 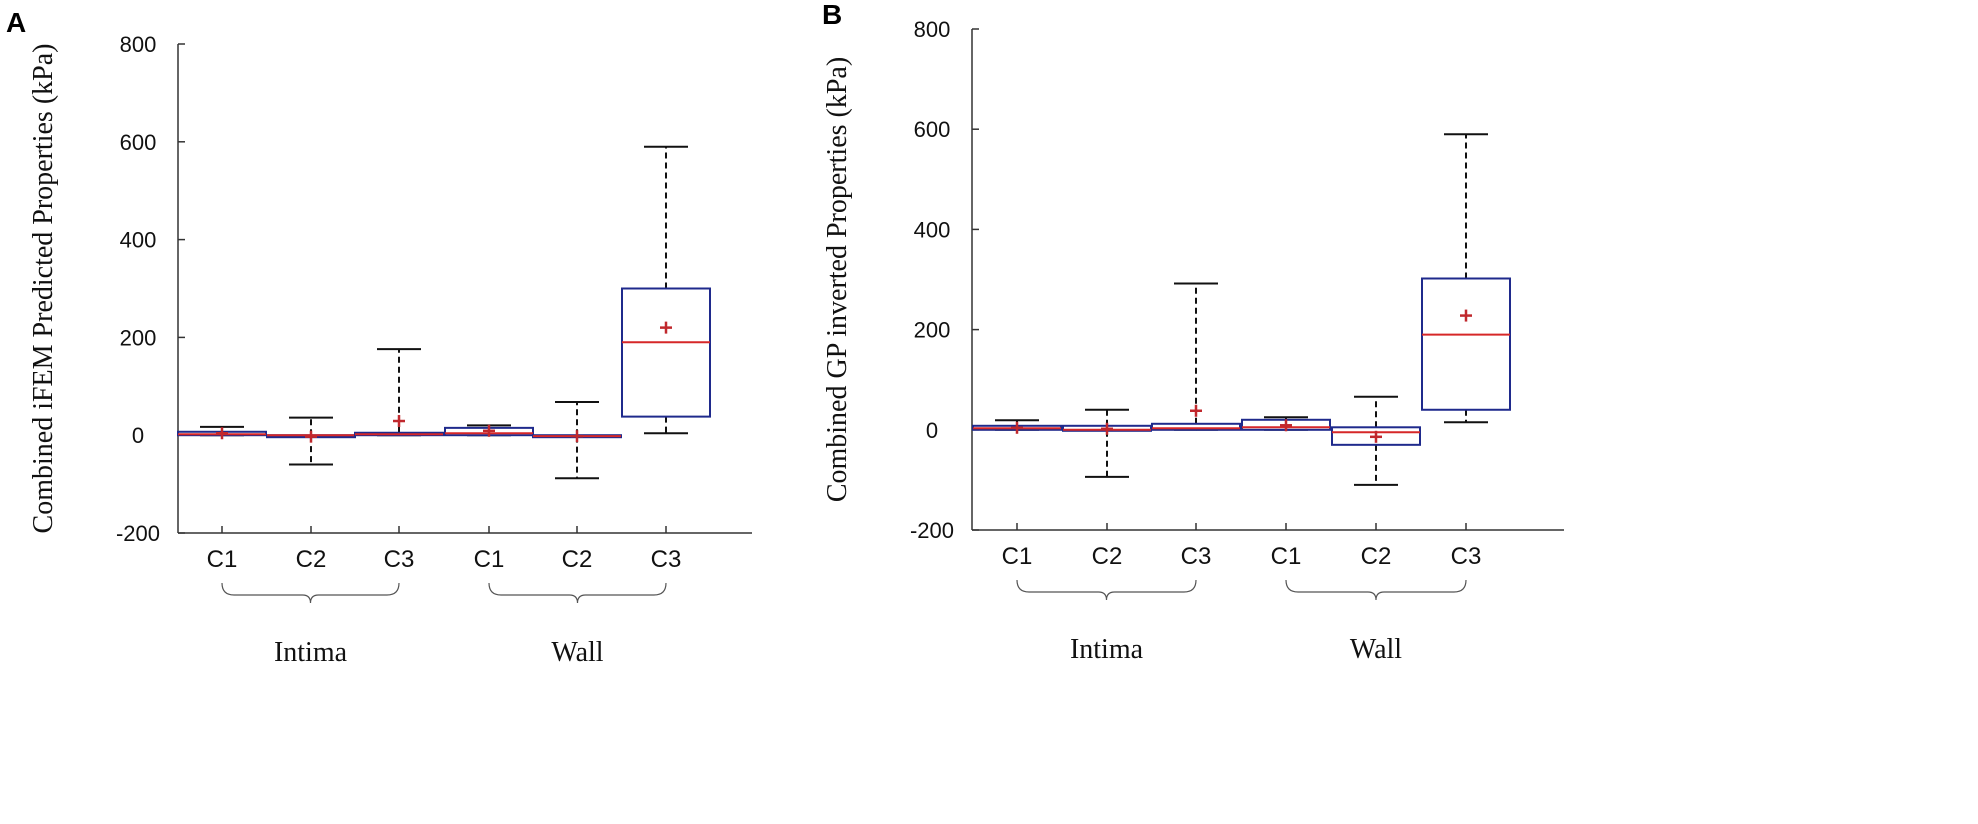 I want to click on panel-b-group-label-intima: Intima, so click(x=1107, y=649).